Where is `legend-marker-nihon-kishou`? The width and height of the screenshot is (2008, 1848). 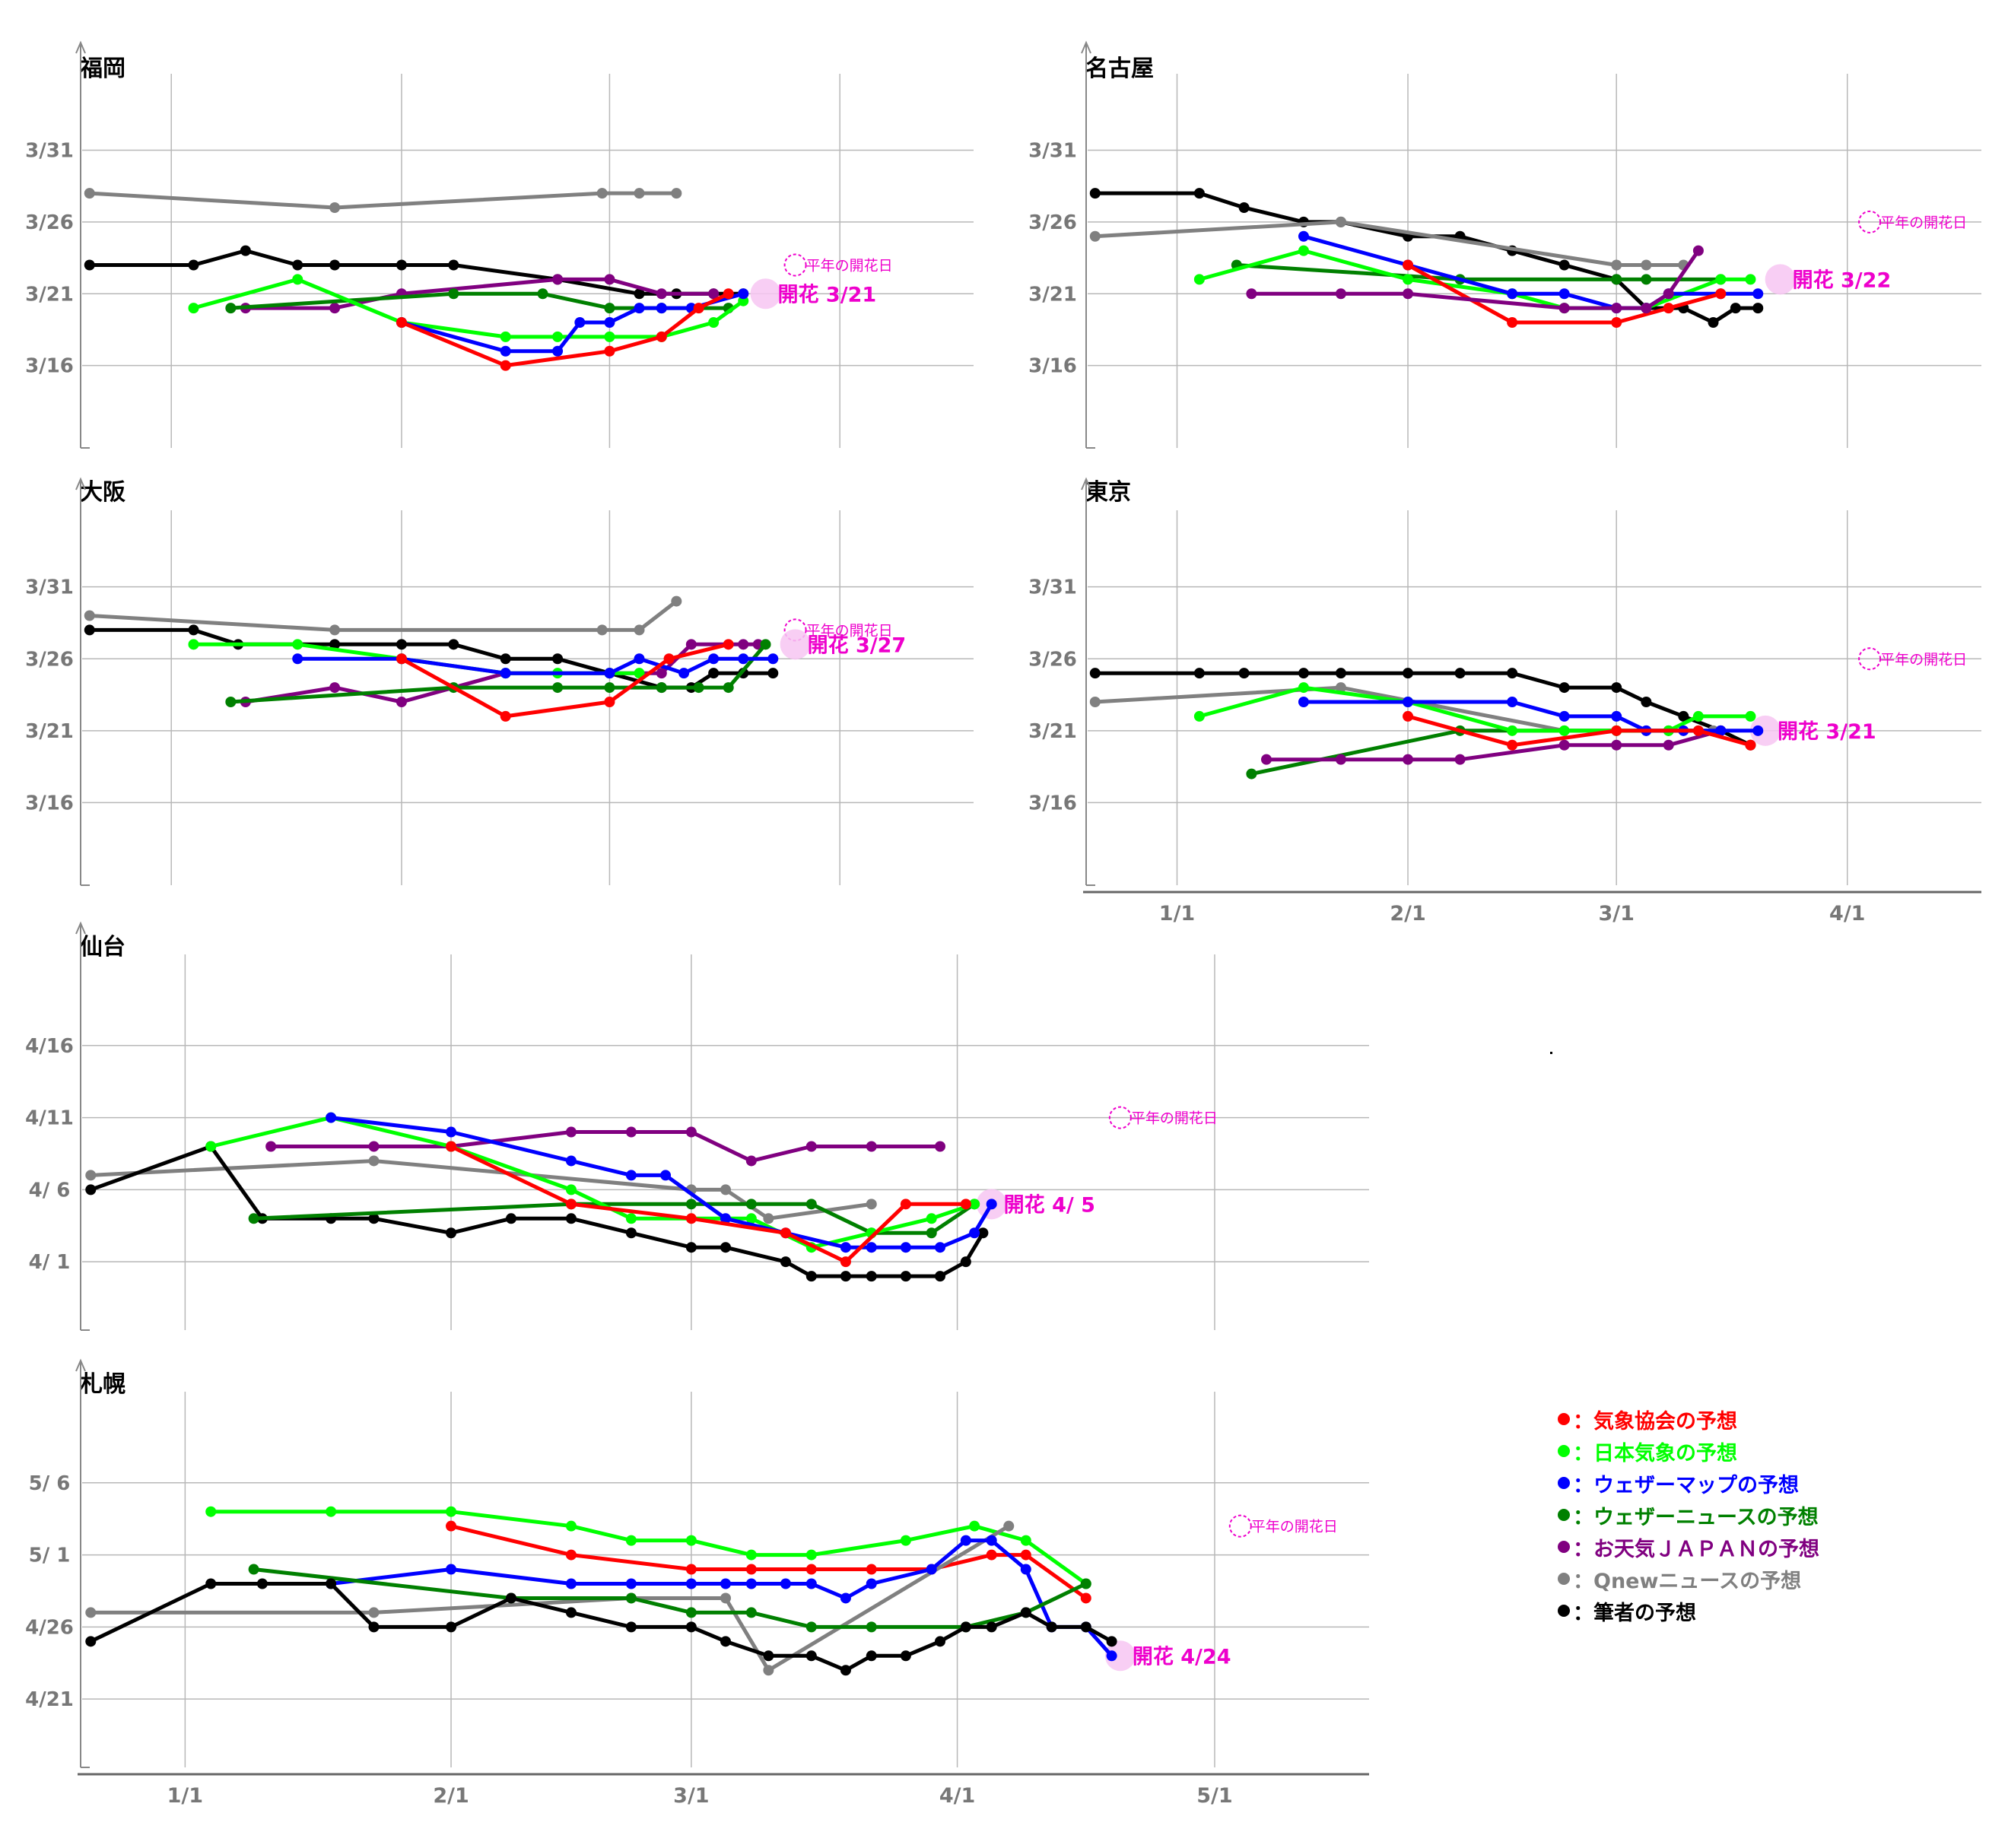 legend-marker-nihon-kishou is located at coordinates (1564, 1451).